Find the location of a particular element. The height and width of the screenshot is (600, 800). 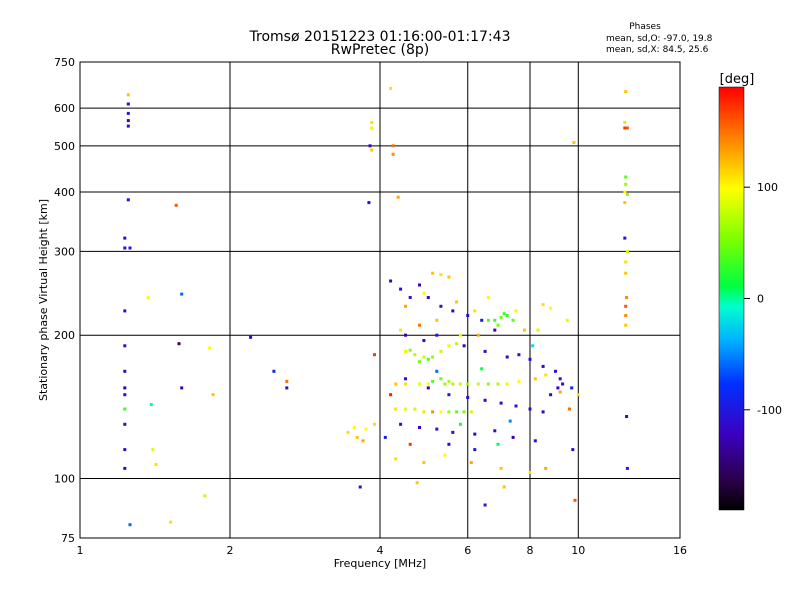

x-tick-label: 4 is located at coordinates (380, 550).